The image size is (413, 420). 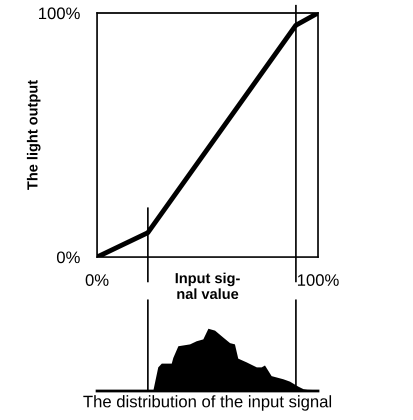 I want to click on x-axis-title: The distribution of the input signal, so click(x=207, y=403).